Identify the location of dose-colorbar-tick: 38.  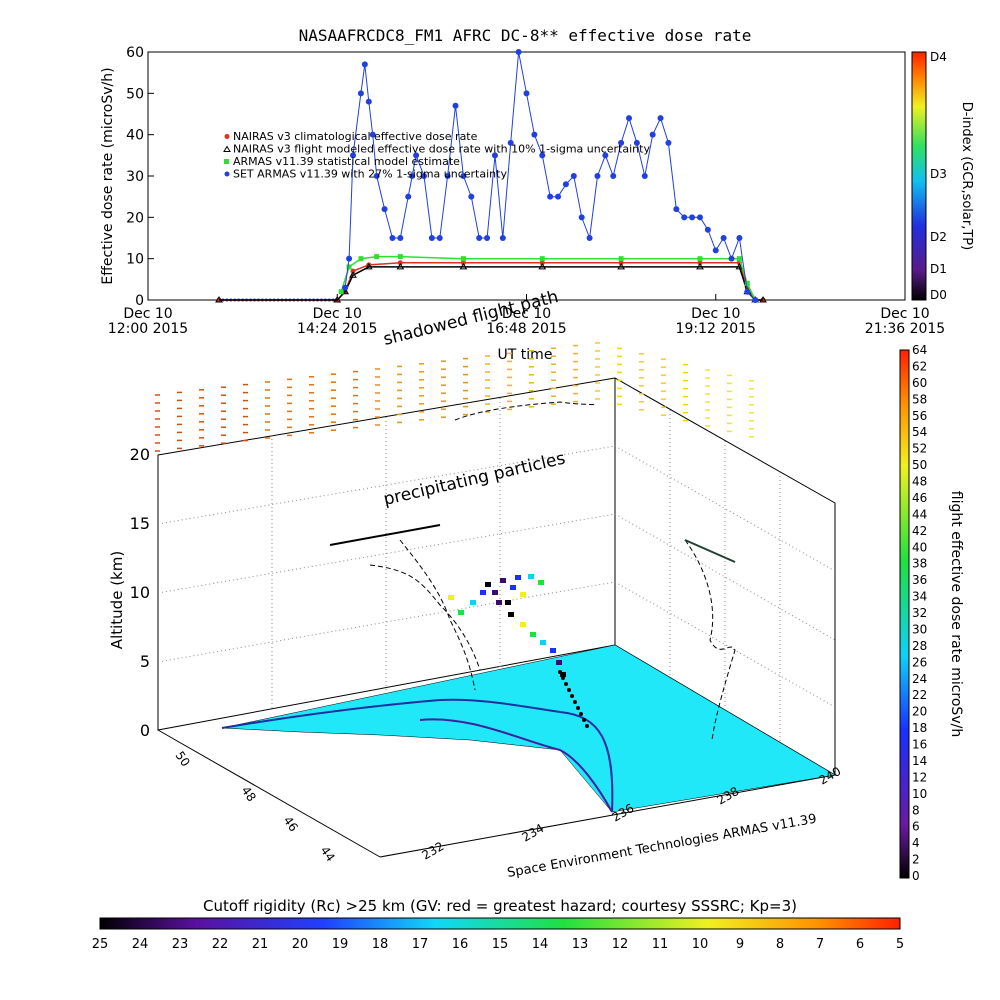
(919, 564).